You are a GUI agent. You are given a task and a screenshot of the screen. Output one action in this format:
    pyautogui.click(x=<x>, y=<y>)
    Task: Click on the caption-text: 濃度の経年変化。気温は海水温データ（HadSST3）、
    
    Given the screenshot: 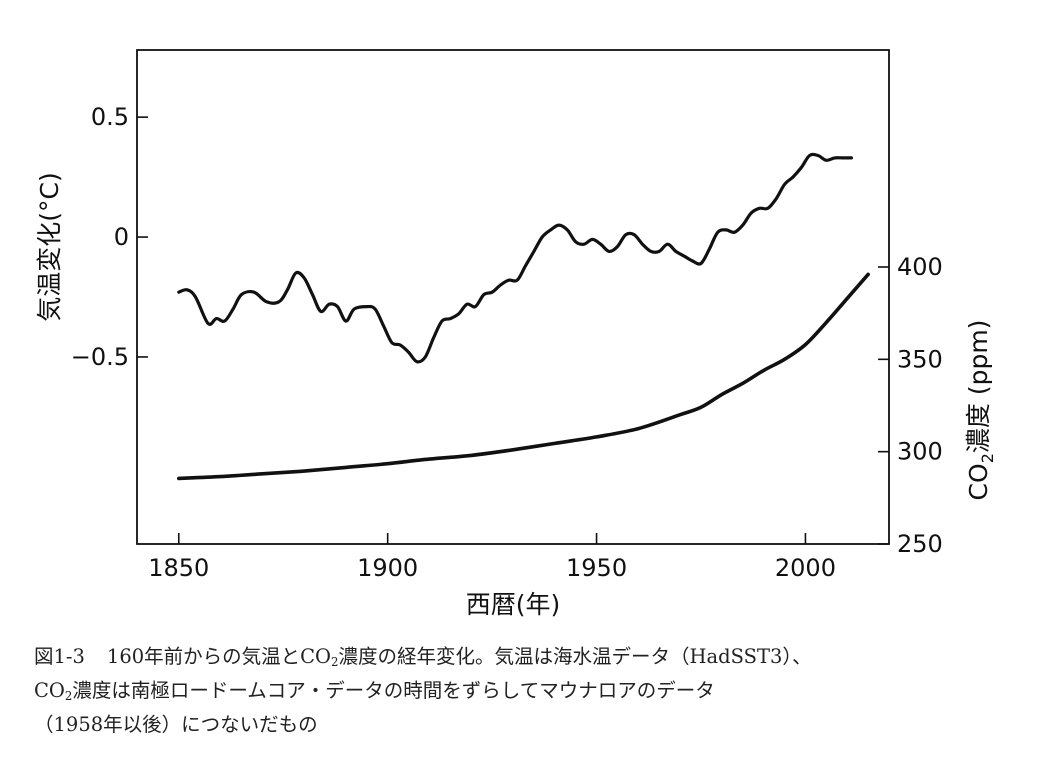 What is the action you would take?
    pyautogui.click(x=575, y=656)
    